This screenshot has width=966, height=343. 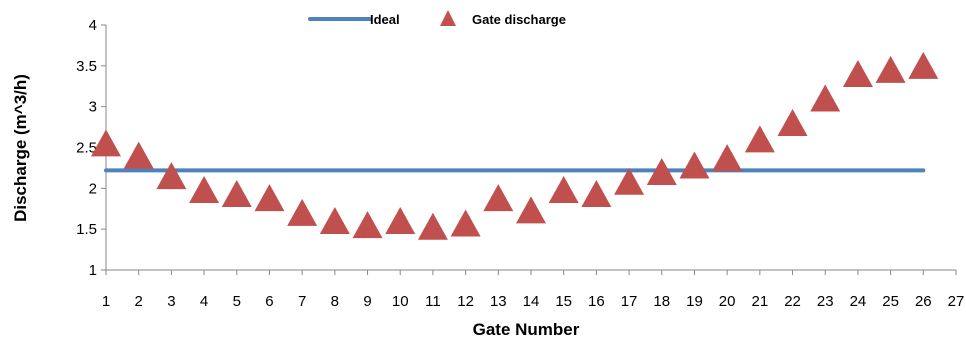 I want to click on y-axis-ticks: 1 1.5 2 2.5 3 3.5 4, so click(x=91, y=148).